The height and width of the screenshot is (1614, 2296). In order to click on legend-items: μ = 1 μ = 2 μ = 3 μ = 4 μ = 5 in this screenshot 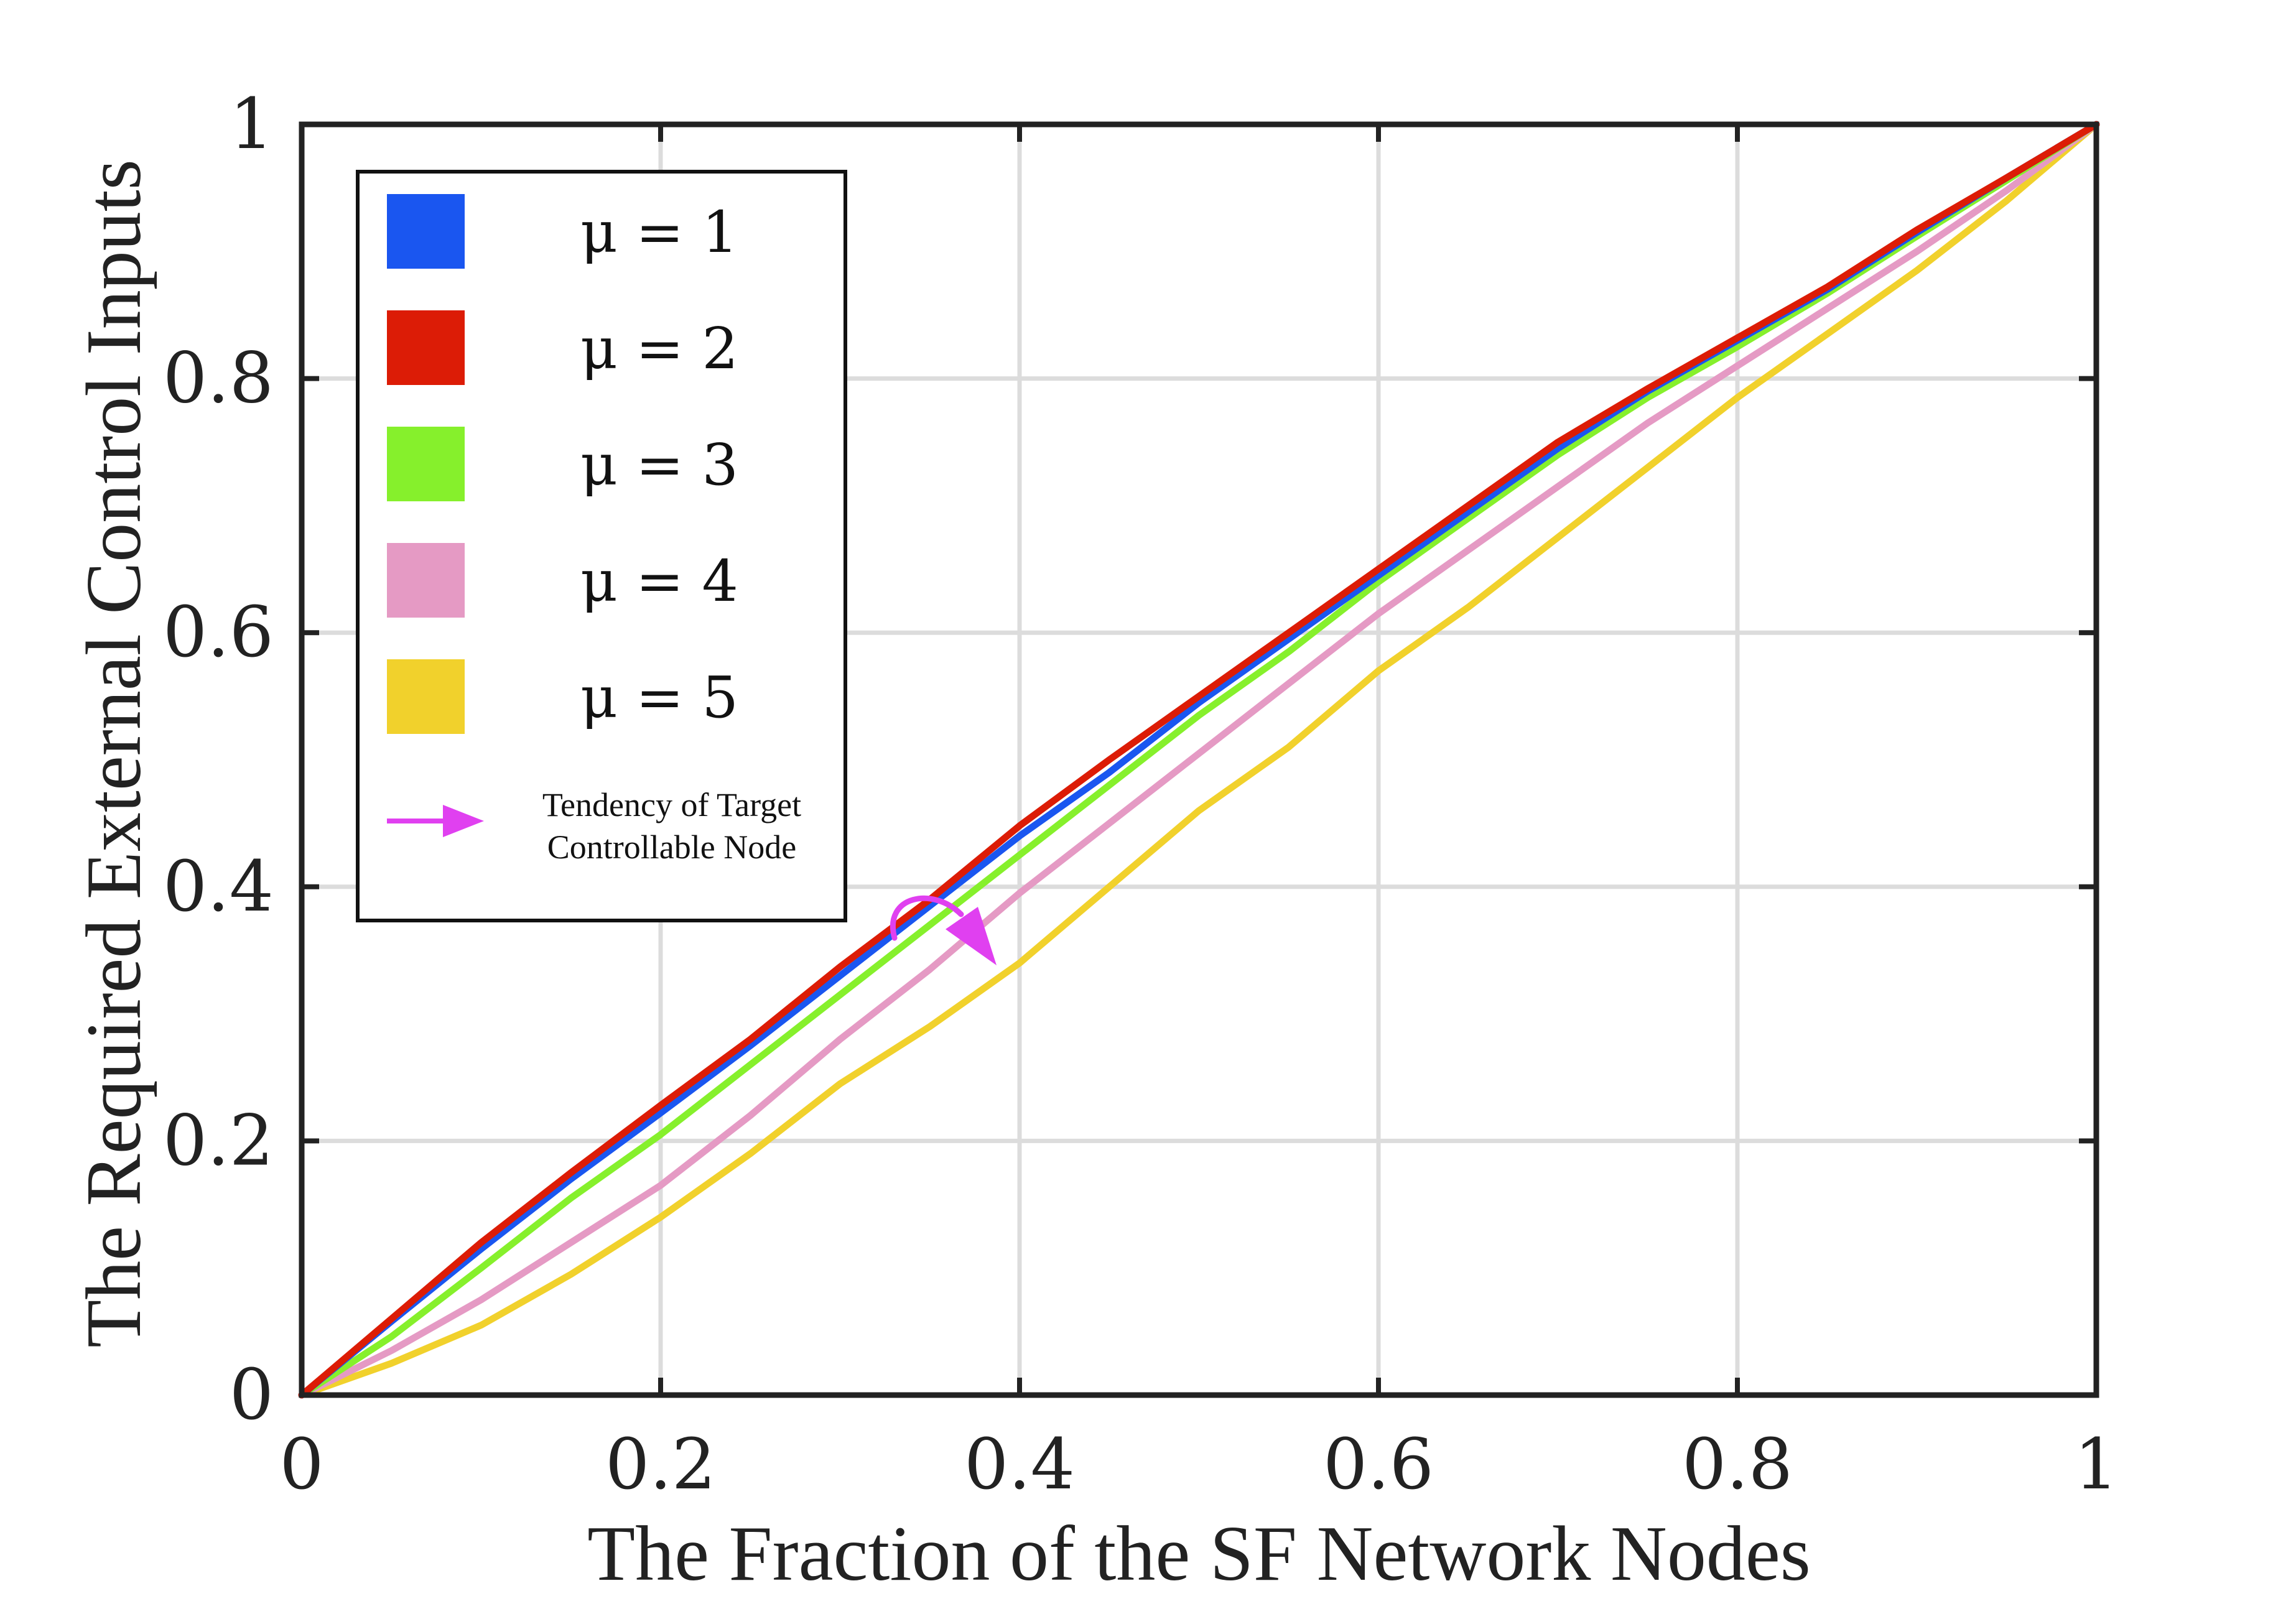, I will do `click(562, 464)`.